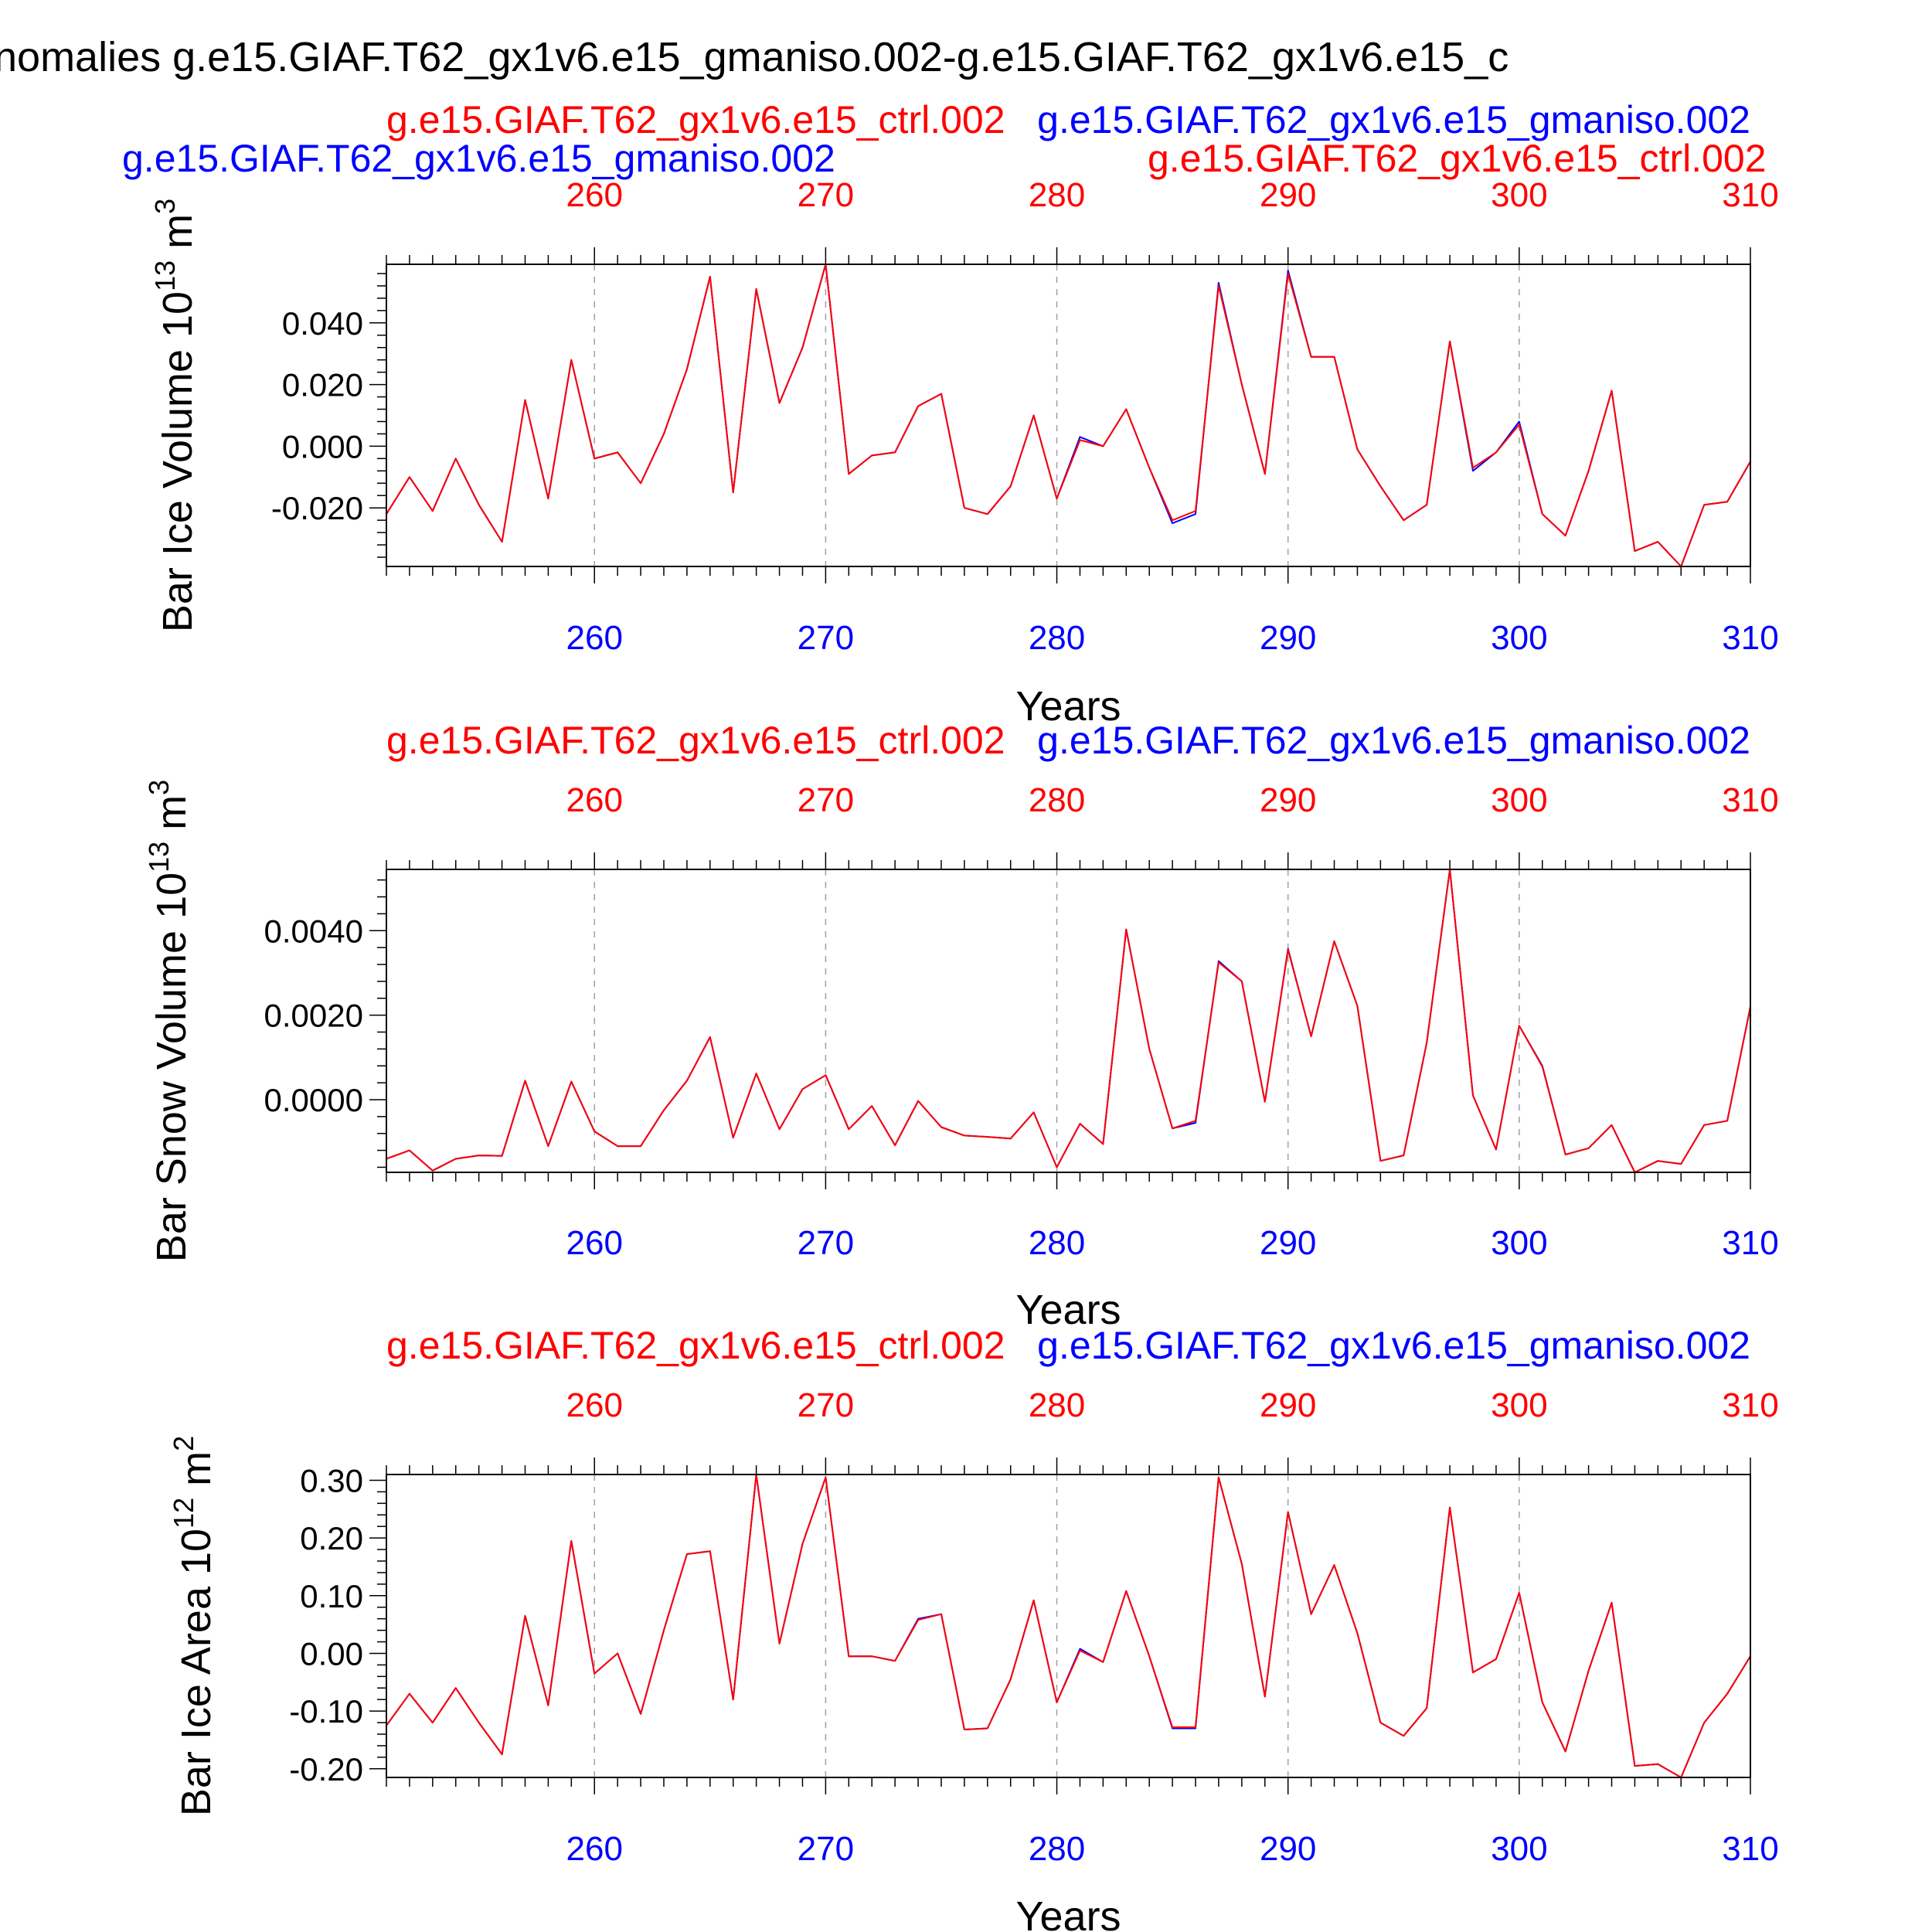 The height and width of the screenshot is (1932, 1932). What do you see at coordinates (314, 1100) in the screenshot?
I see `y-tick-label: 0.0000` at bounding box center [314, 1100].